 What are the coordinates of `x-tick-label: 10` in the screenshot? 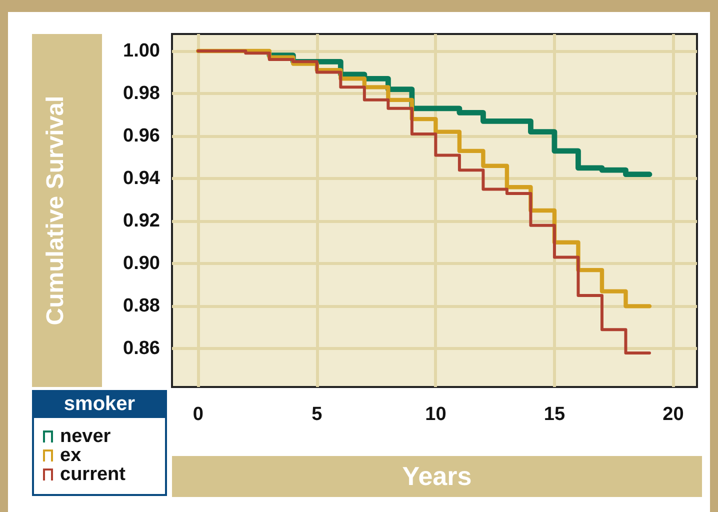 It's located at (435, 414).